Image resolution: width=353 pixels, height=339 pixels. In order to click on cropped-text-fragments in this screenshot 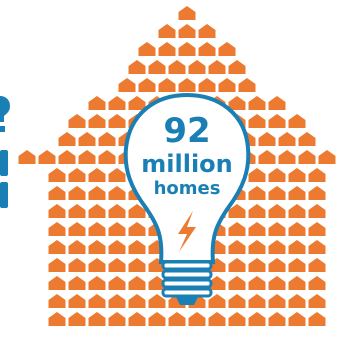, I will do `click(5, 152)`.